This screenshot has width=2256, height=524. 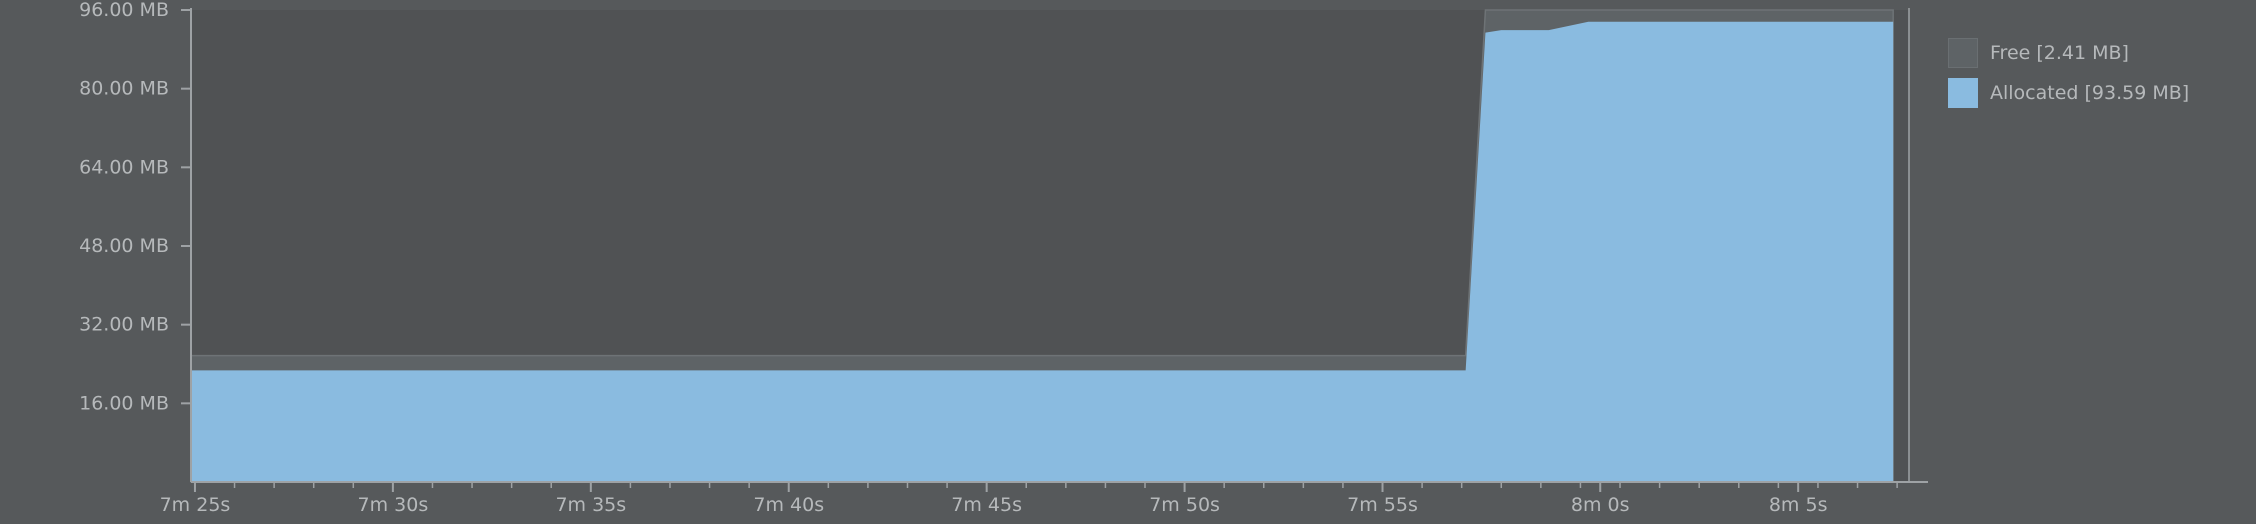 What do you see at coordinates (2059, 53) in the screenshot?
I see `legend-label-free: Free [2.41 MB]` at bounding box center [2059, 53].